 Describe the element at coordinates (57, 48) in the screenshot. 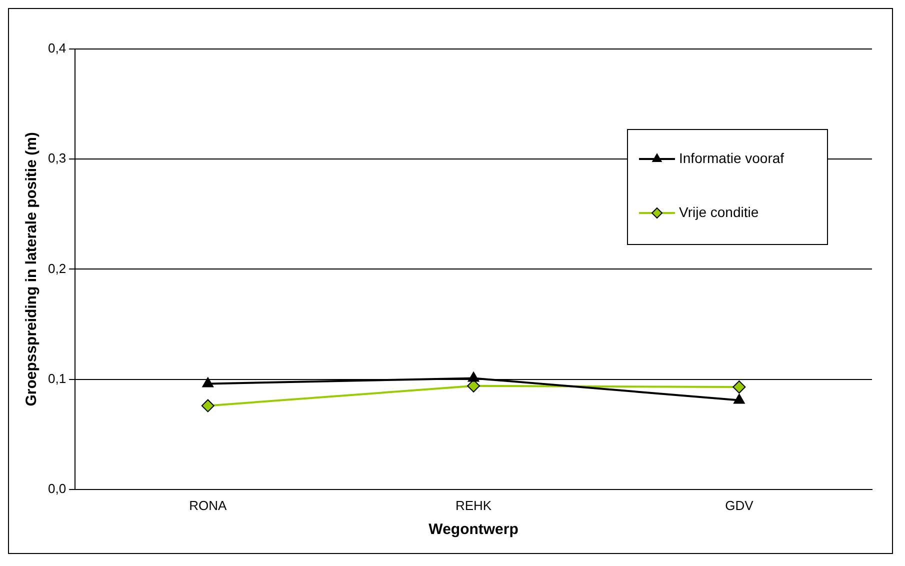

I see `y-tick-label: 0,4` at that location.